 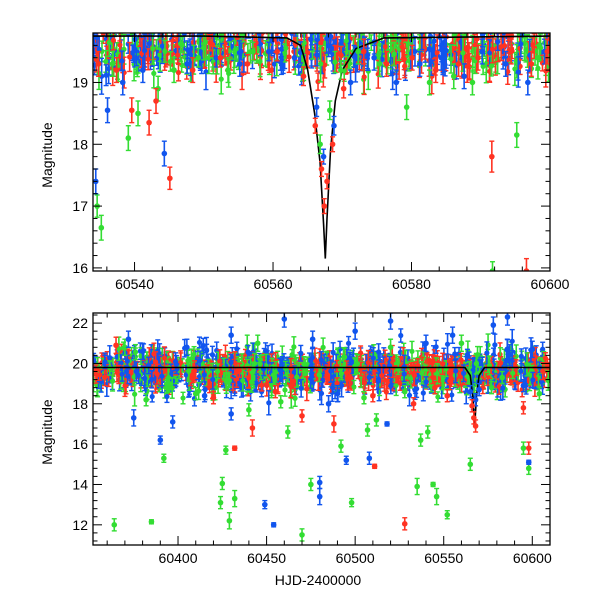 What do you see at coordinates (80, 82) in the screenshot?
I see `y-tick-label: 19` at bounding box center [80, 82].